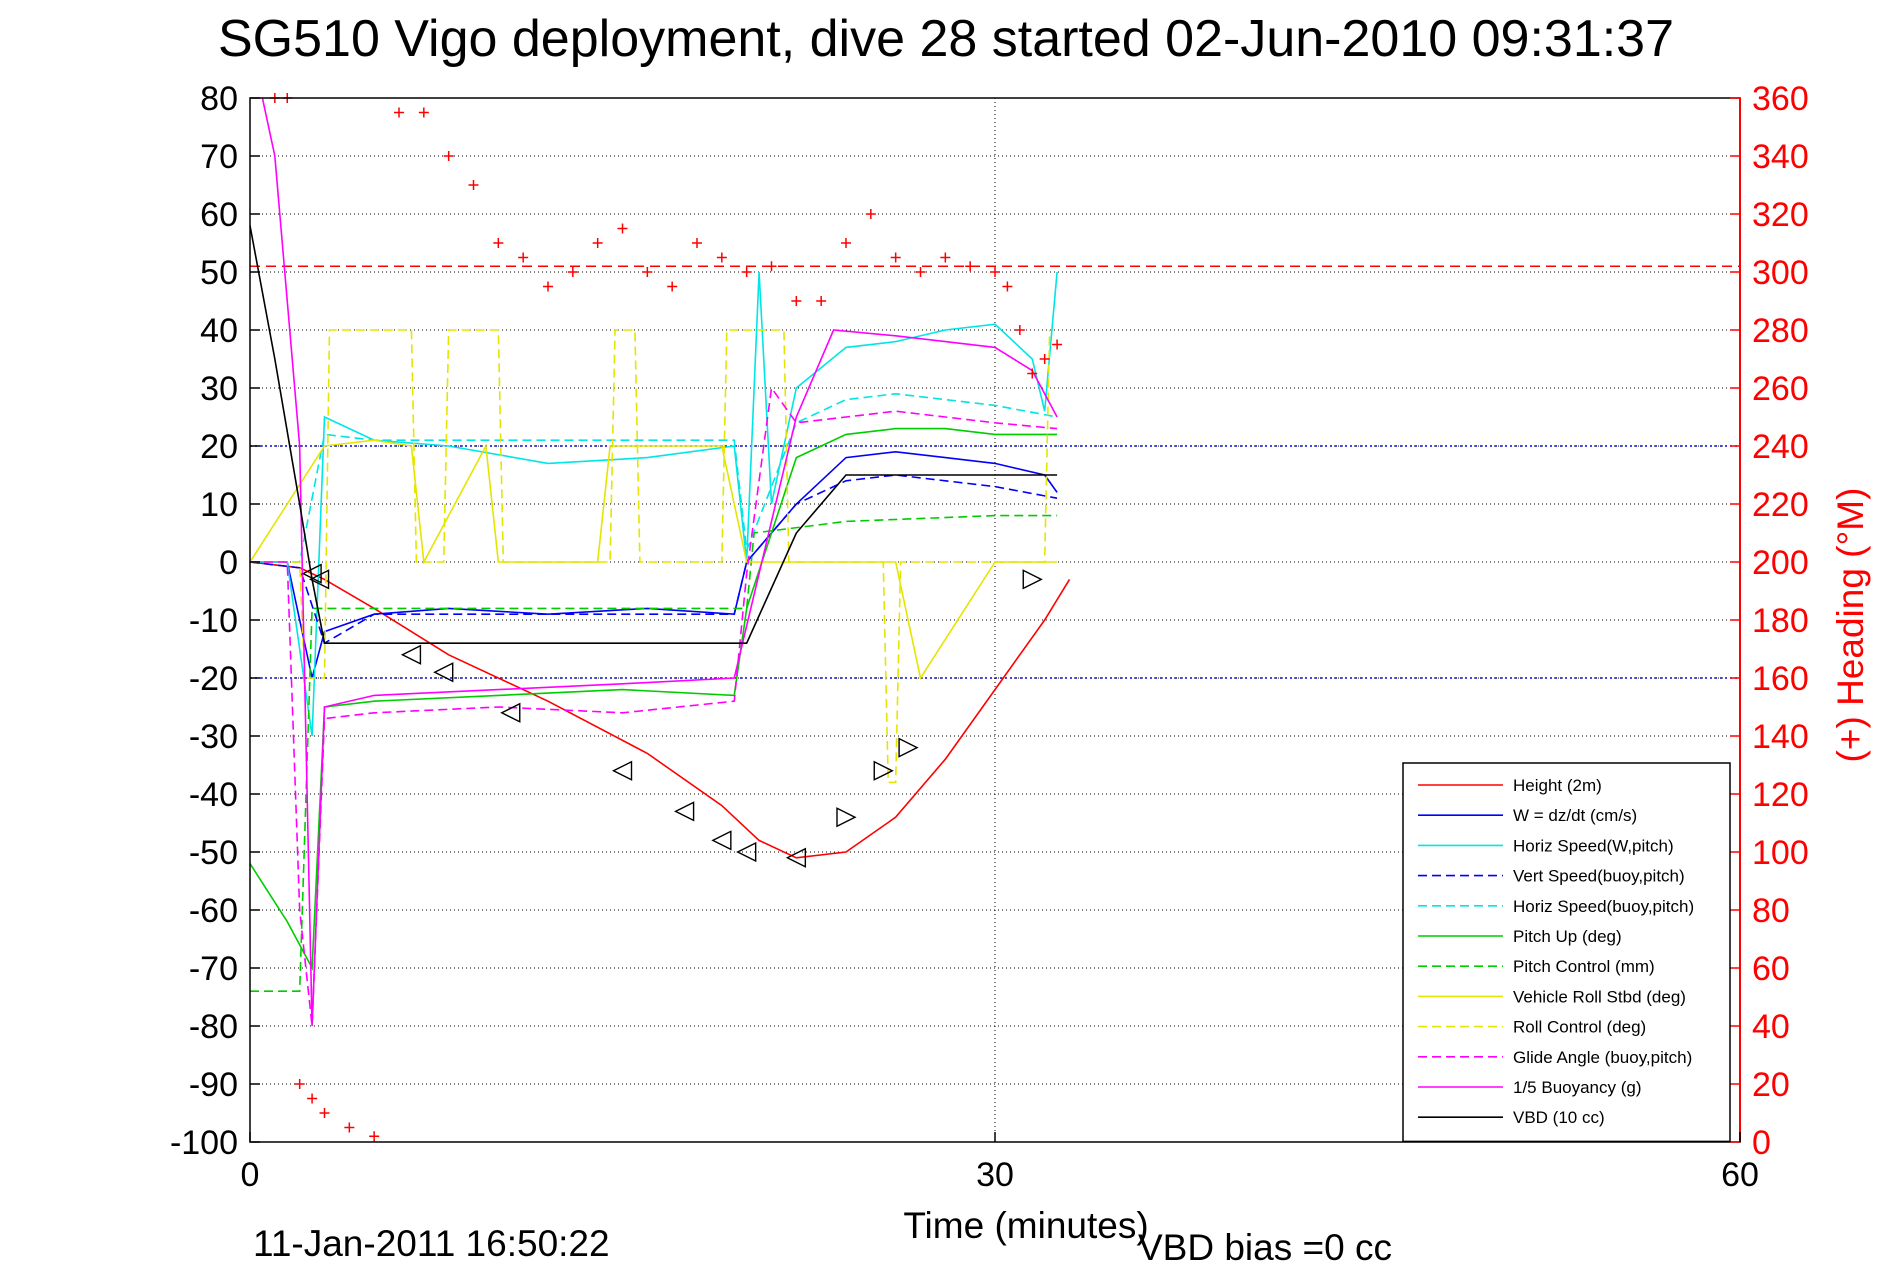  Describe the element at coordinates (1771, 969) in the screenshot. I see `y-right-tick-label: 60` at that location.